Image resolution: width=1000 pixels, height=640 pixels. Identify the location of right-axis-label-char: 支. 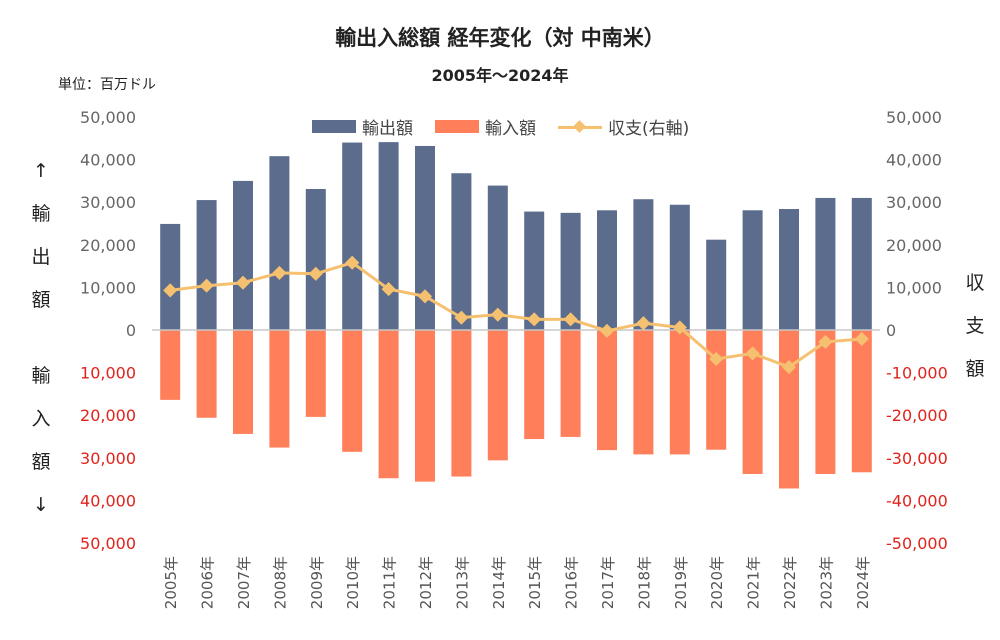
(975, 326).